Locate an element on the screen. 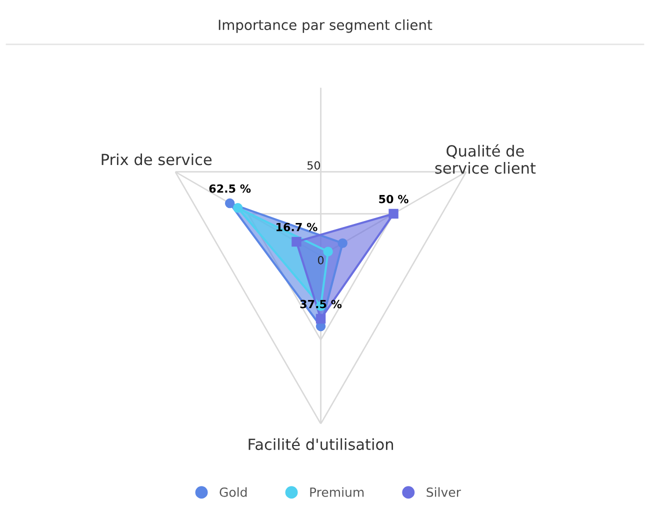 The image size is (650, 522). data-label: 50 % is located at coordinates (393, 199).